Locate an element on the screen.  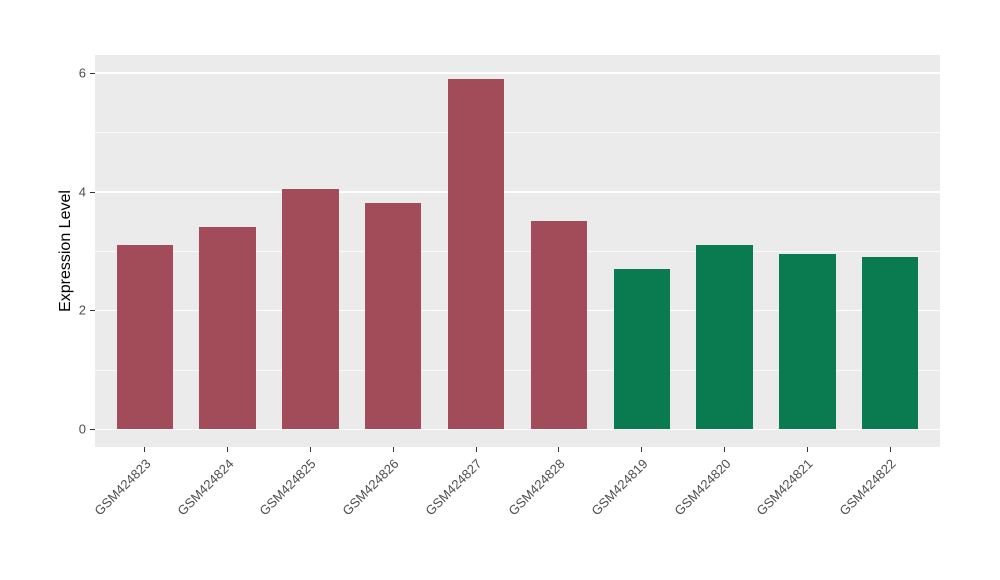
y-tick-label: 6 is located at coordinates (82, 73).